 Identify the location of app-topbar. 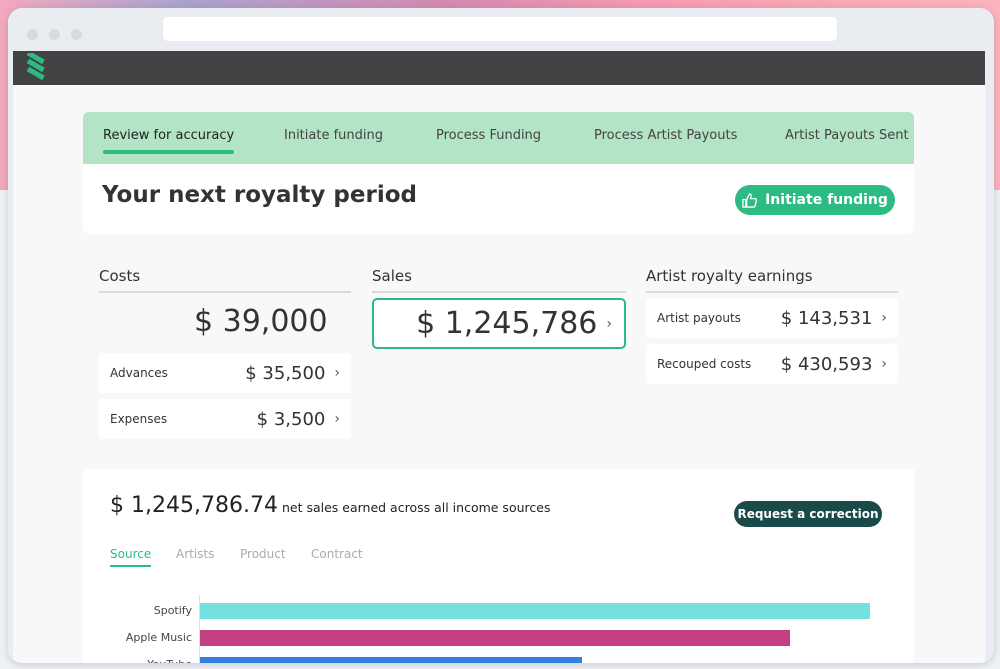
(499, 68).